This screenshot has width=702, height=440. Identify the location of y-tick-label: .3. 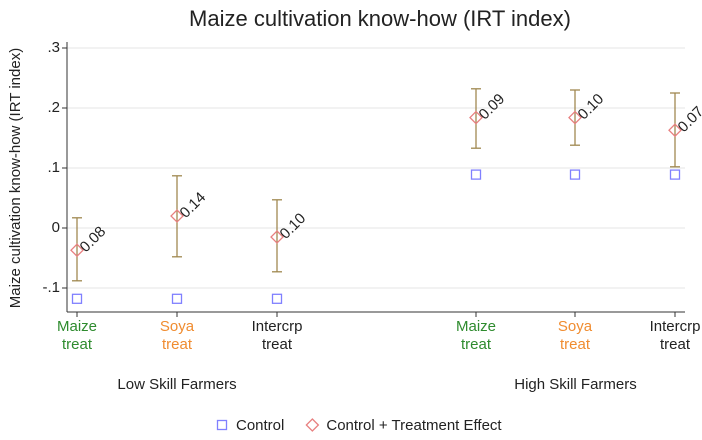
(53, 47).